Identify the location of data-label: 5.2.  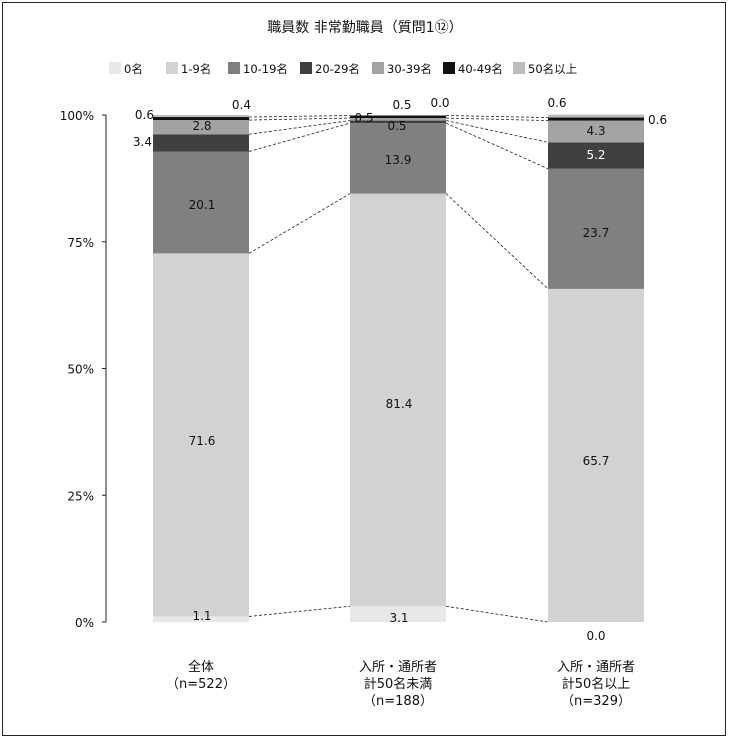
(595, 155).